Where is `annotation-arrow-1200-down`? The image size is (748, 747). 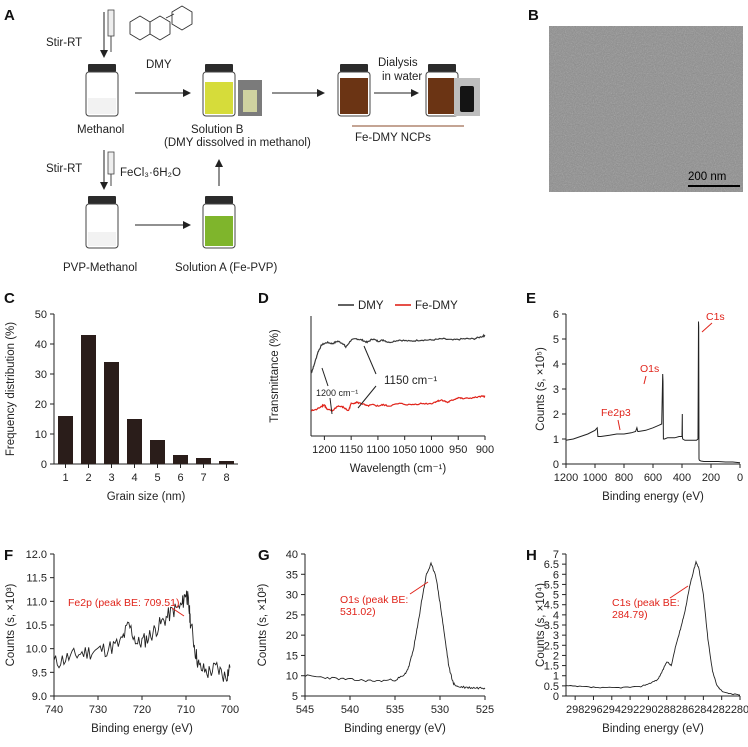 annotation-arrow-1200-down is located at coordinates (331, 406).